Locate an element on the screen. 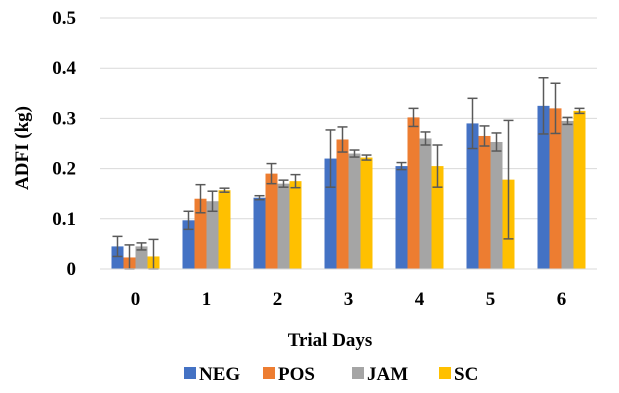 This screenshot has width=619, height=393. legend: NEG POS JAM SC is located at coordinates (331, 374).